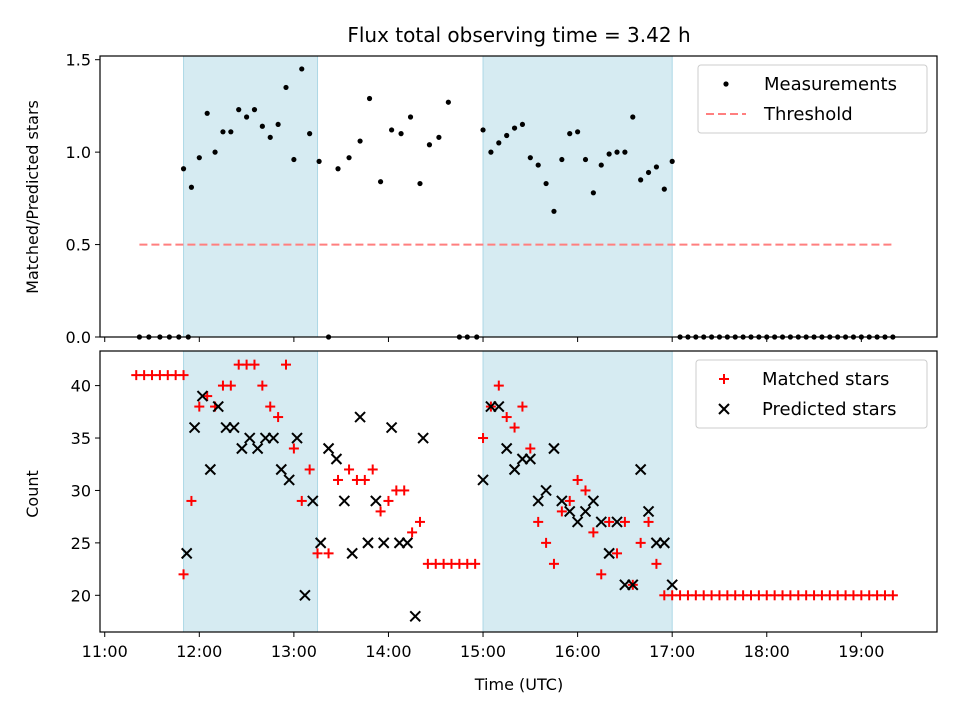 The image size is (960, 720). Describe the element at coordinates (577, 491) in the screenshot. I see `bottom-shaded-interval` at that location.